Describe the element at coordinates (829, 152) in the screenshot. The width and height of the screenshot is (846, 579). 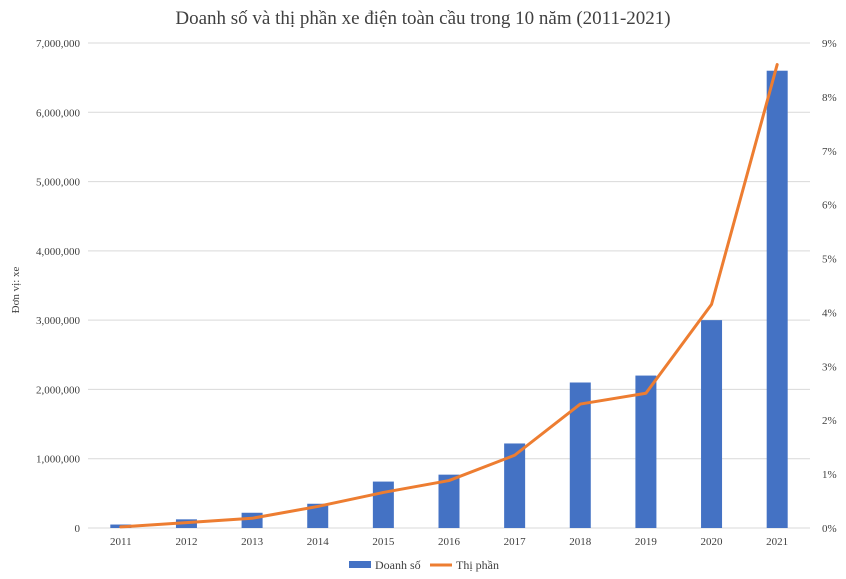
I see `y2-tick-label: 7%` at that location.